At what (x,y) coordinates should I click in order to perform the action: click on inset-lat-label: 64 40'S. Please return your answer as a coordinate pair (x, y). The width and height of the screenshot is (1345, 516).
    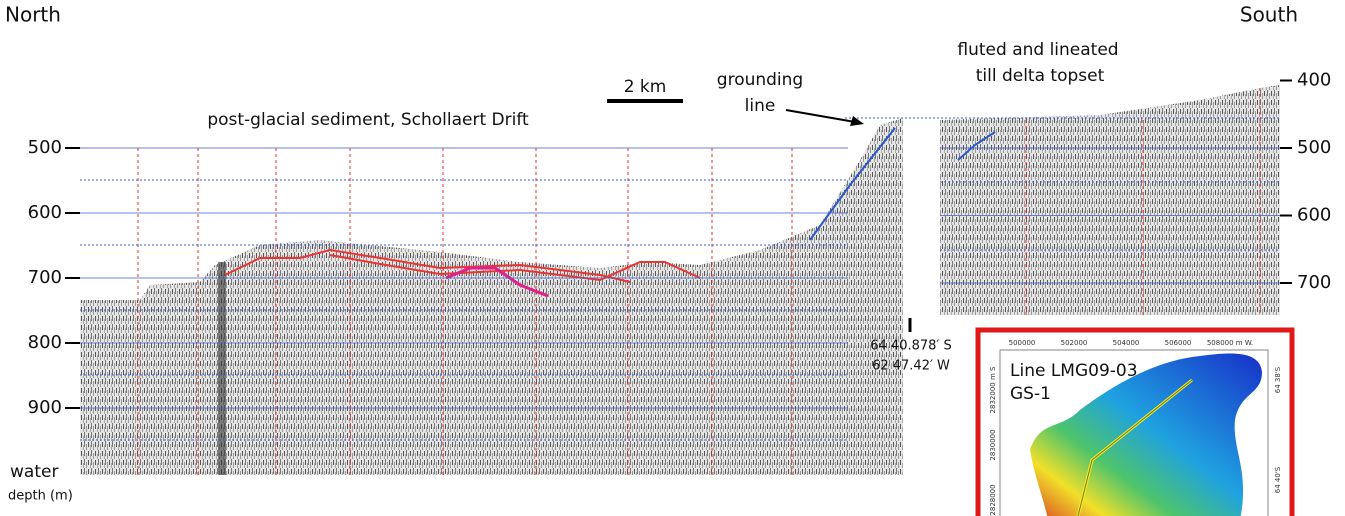
    Looking at the image, I should click on (1278, 479).